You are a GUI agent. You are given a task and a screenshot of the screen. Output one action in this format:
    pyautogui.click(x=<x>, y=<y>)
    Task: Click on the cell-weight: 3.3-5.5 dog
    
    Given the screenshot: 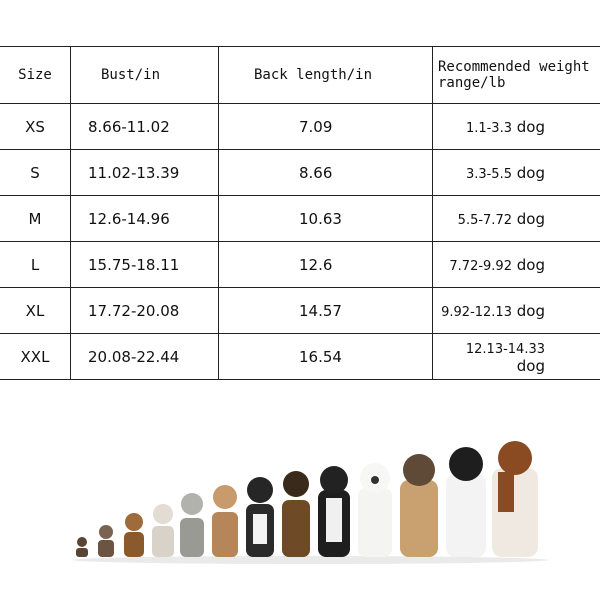 What is the action you would take?
    pyautogui.click(x=516, y=172)
    